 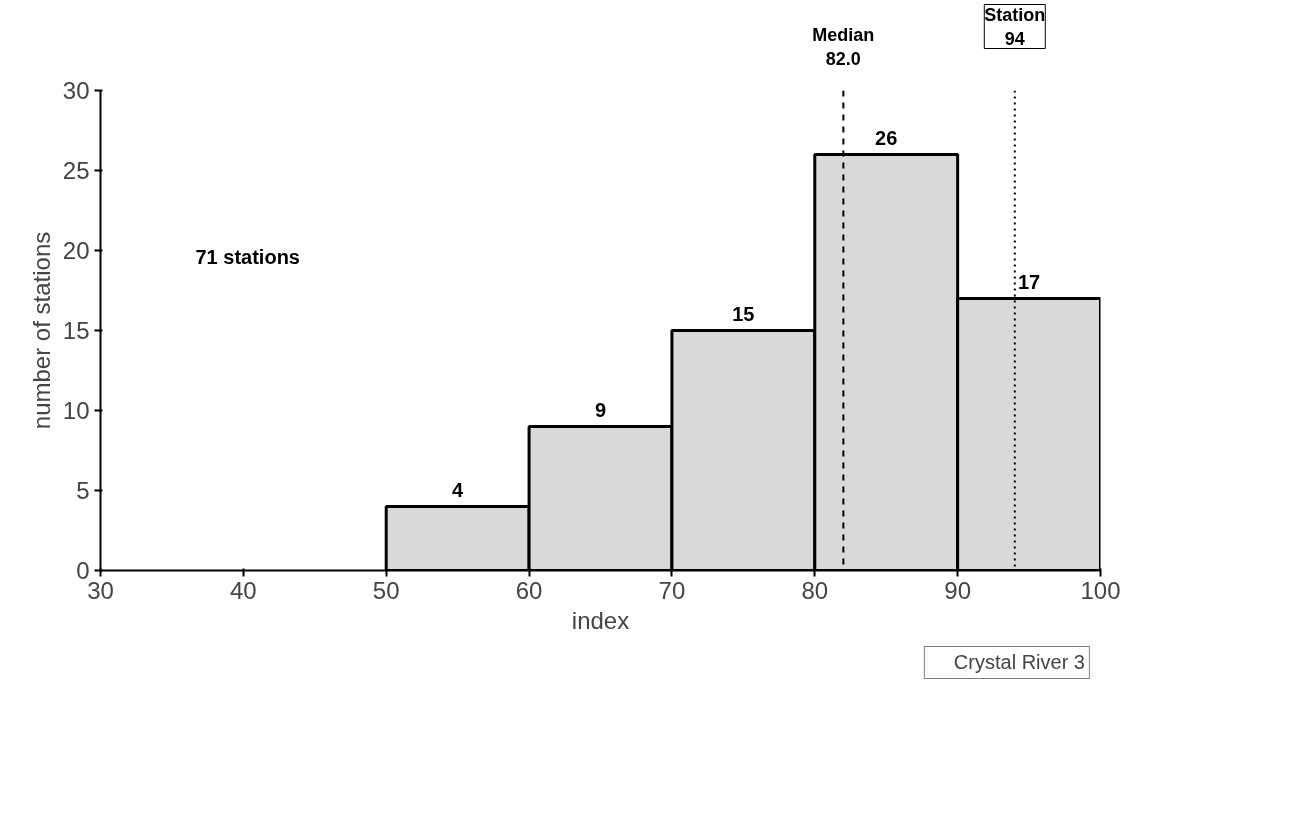 I want to click on data-label: 4, so click(x=458, y=489).